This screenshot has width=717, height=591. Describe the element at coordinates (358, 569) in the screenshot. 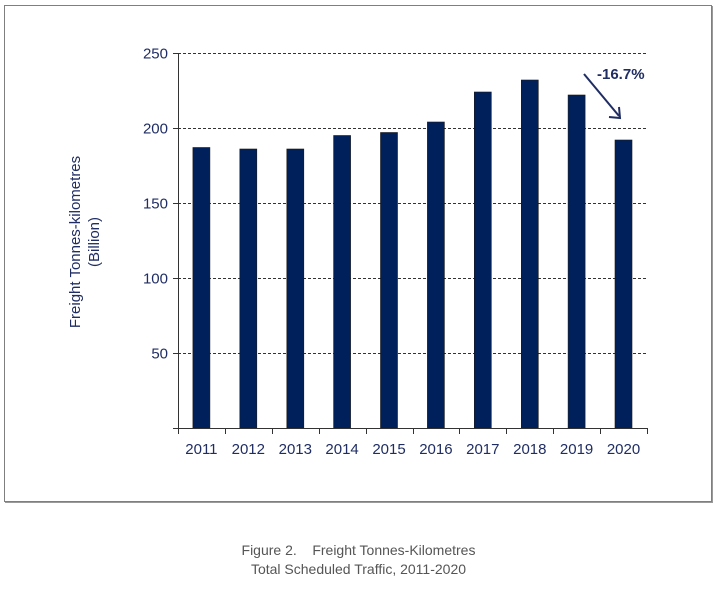

I see `figure-caption-line2: Total Scheduled Traffic, 2011-2020` at that location.